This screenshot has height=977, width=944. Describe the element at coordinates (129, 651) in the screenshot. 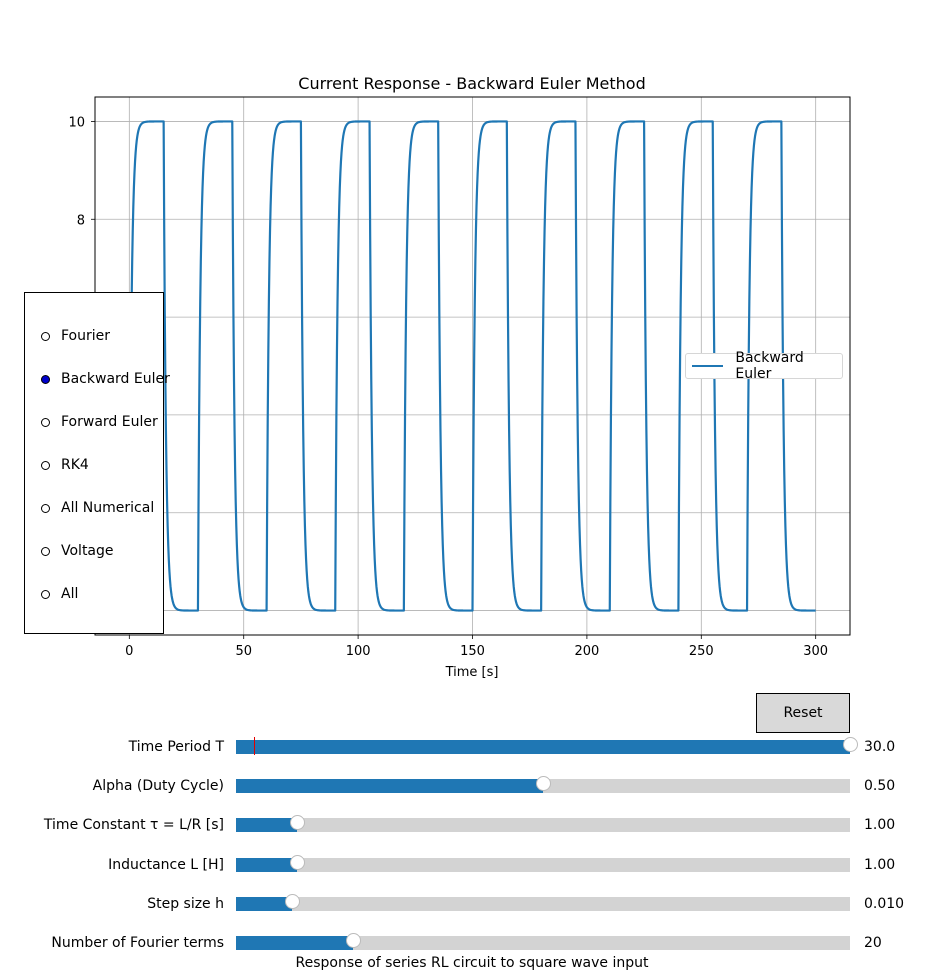

I see `x-tick-label: 0` at that location.